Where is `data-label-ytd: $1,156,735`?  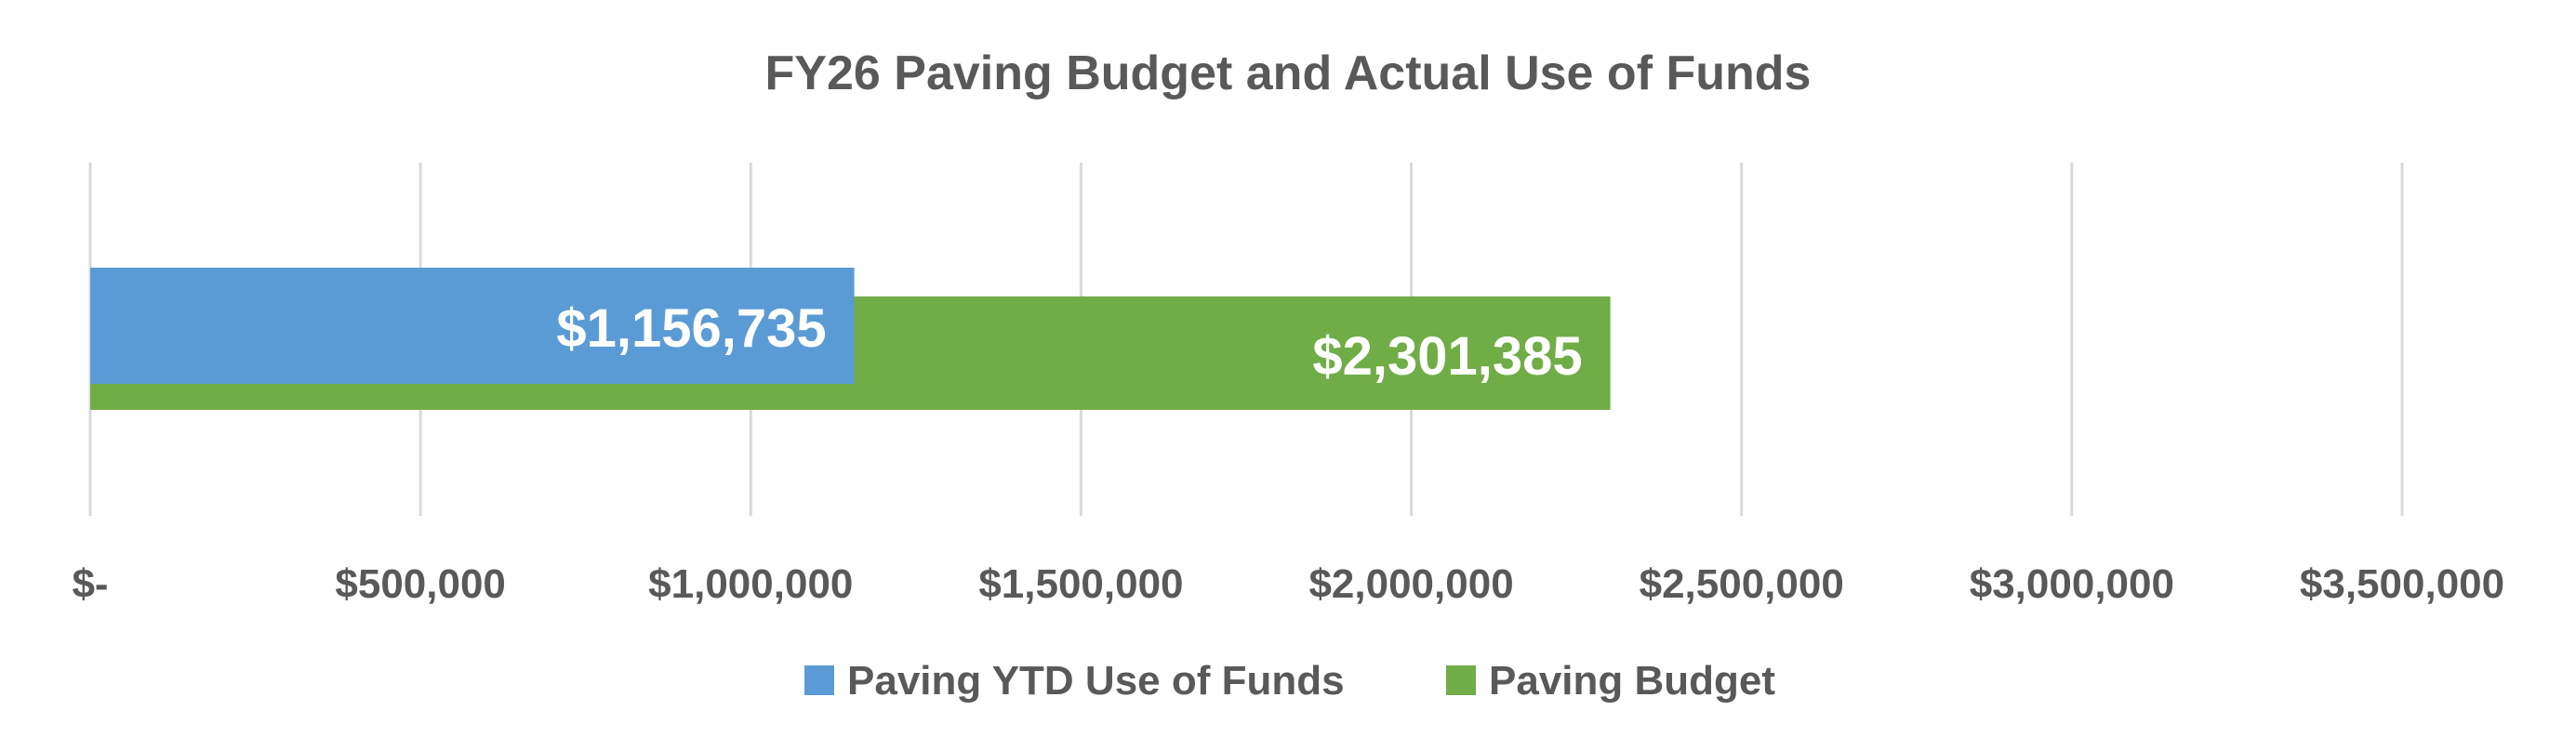 data-label-ytd: $1,156,735 is located at coordinates (691, 328).